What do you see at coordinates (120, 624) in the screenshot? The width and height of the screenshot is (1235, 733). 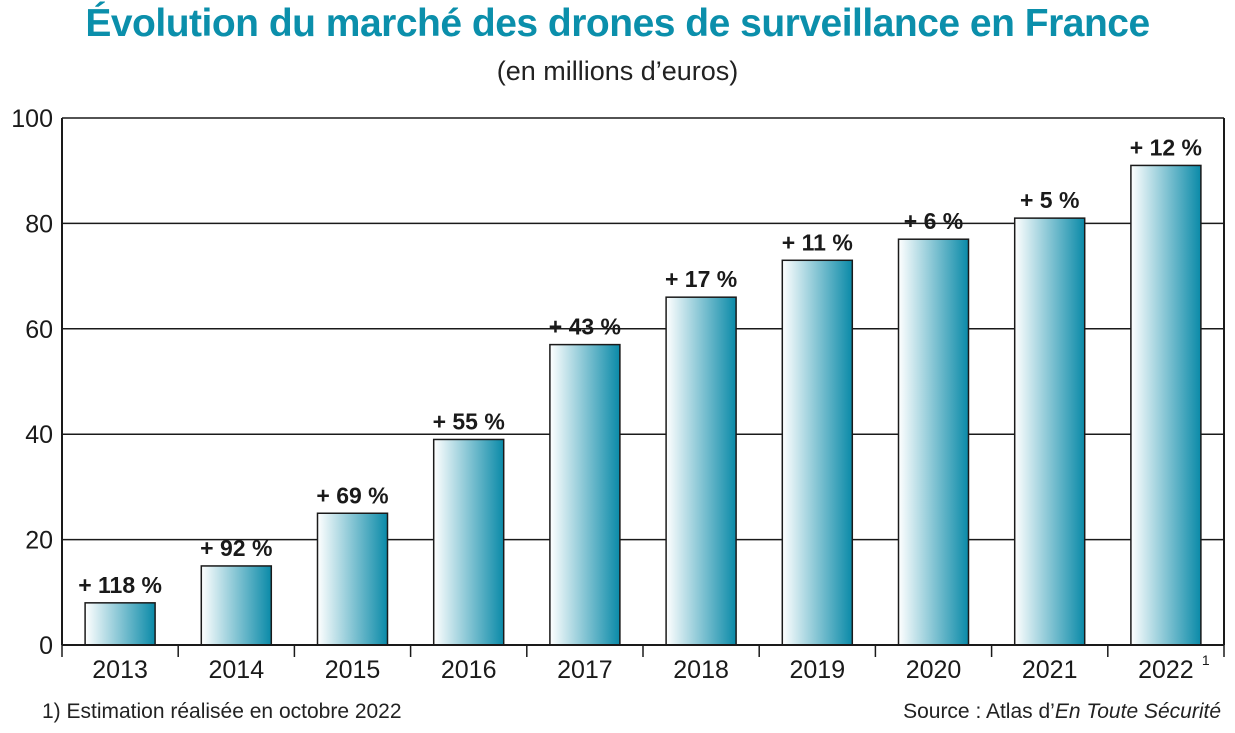 I see `bar-2013` at bounding box center [120, 624].